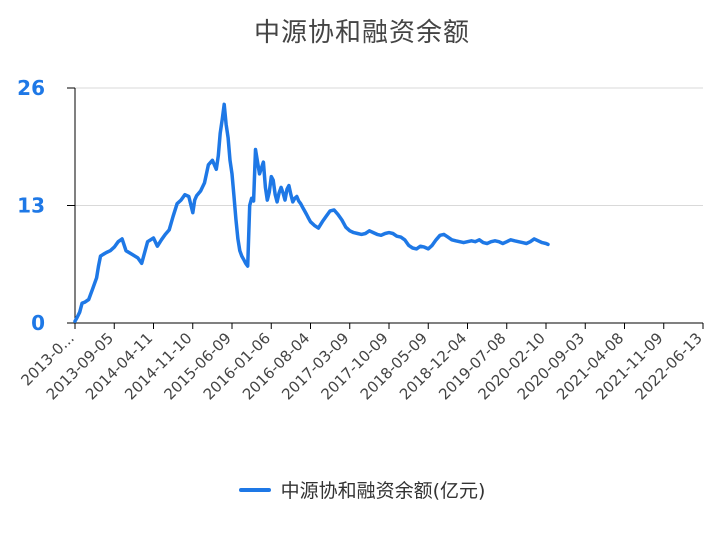  Describe the element at coordinates (31, 88) in the screenshot. I see `y-tick-label: 26` at that location.